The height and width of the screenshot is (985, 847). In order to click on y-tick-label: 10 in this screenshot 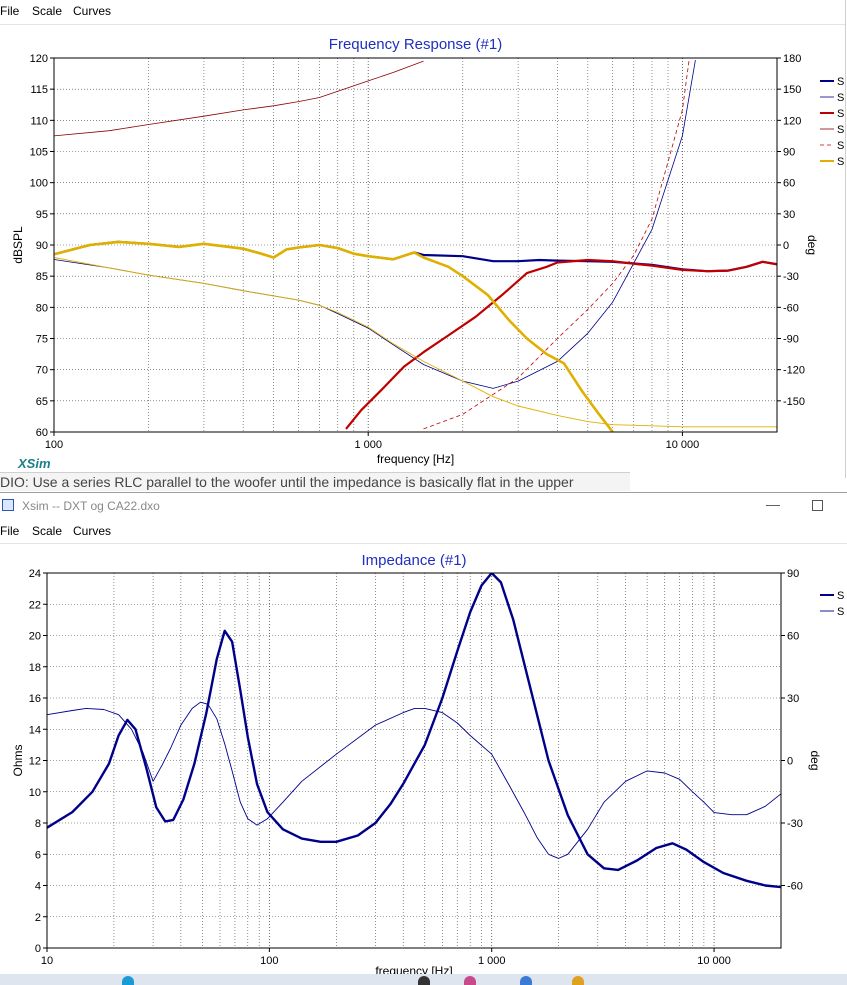, I will do `click(35, 793)`.